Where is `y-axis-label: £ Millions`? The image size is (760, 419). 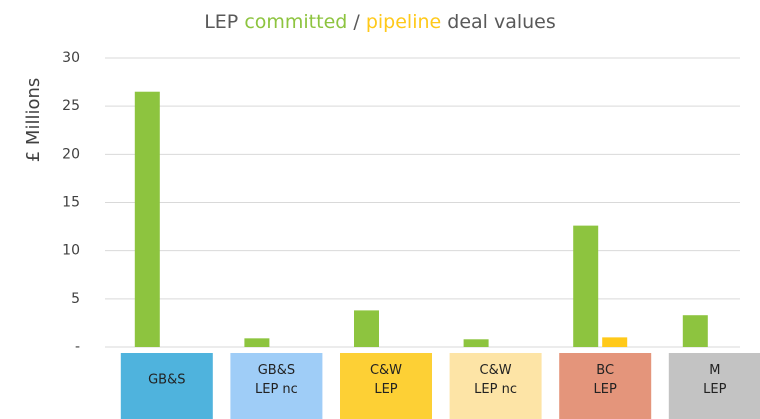
y-axis-label: £ Millions is located at coordinates (33, 120).